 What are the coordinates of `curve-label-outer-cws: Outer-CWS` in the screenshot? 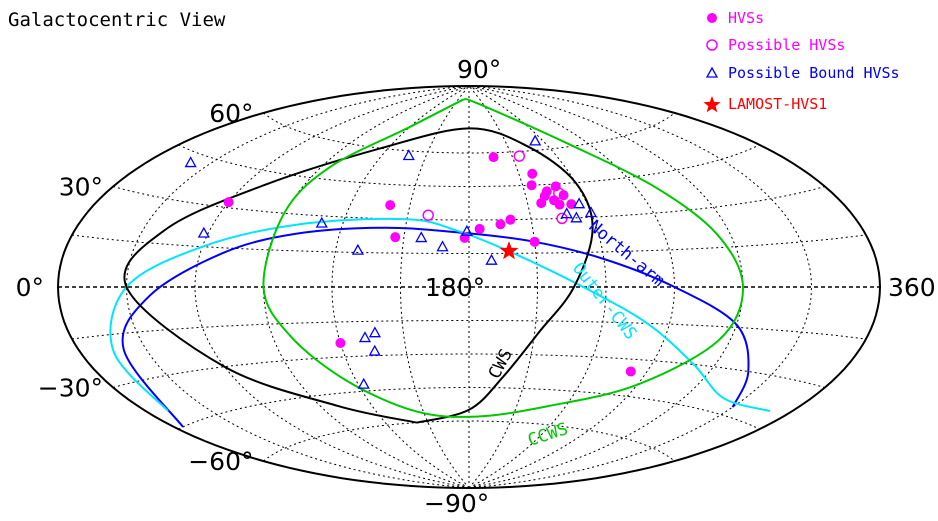 It's located at (604, 301).